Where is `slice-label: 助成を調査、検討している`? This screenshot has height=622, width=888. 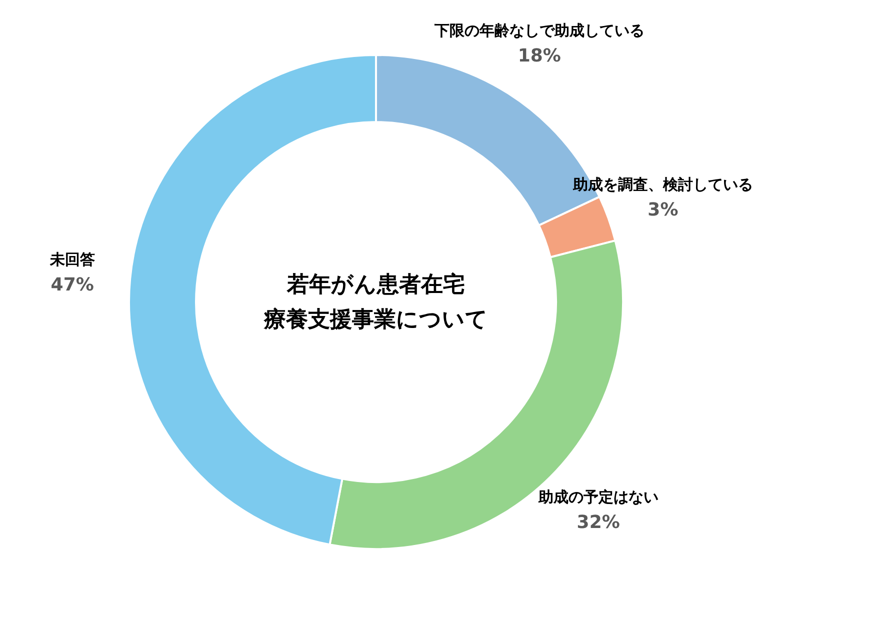
slice-label: 助成を調査、検討している is located at coordinates (662, 185).